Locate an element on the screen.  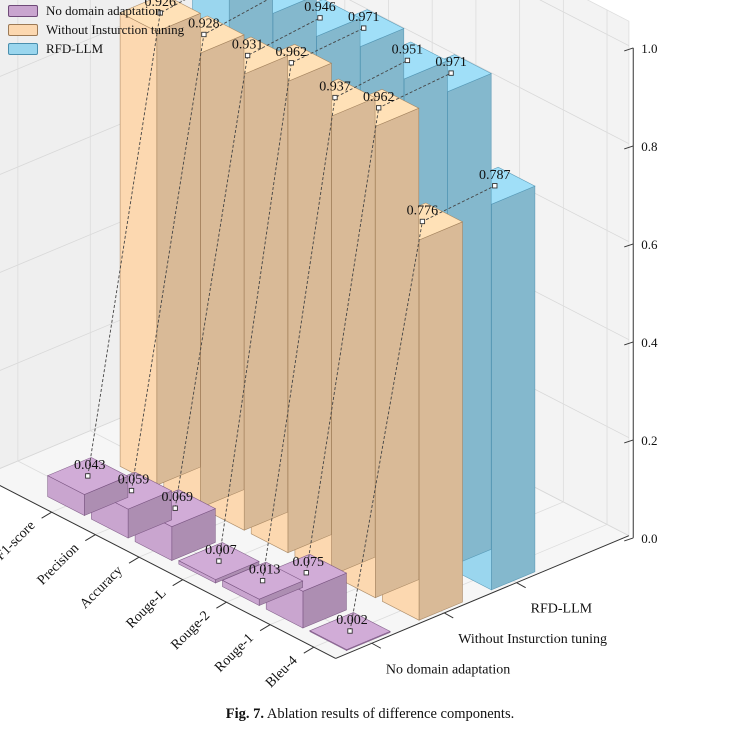
legend-label-without-instruction-tuning: Without Insturction tuning is located at coordinates (115, 29).